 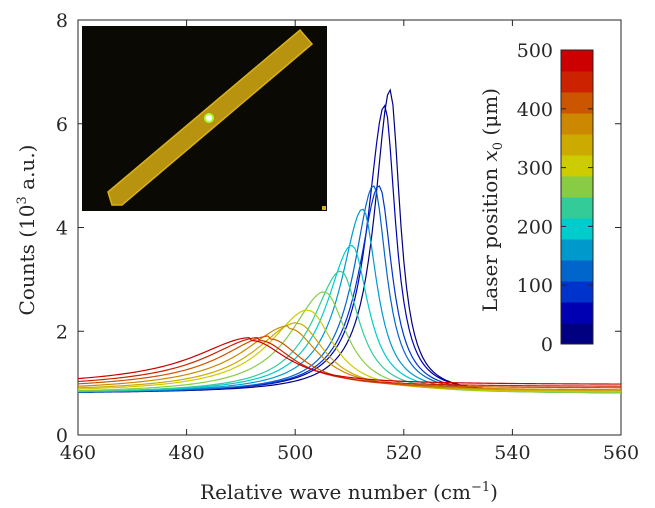 What do you see at coordinates (492, 200) in the screenshot?
I see `colorbar-label: Laser position x0 (μm)` at bounding box center [492, 200].